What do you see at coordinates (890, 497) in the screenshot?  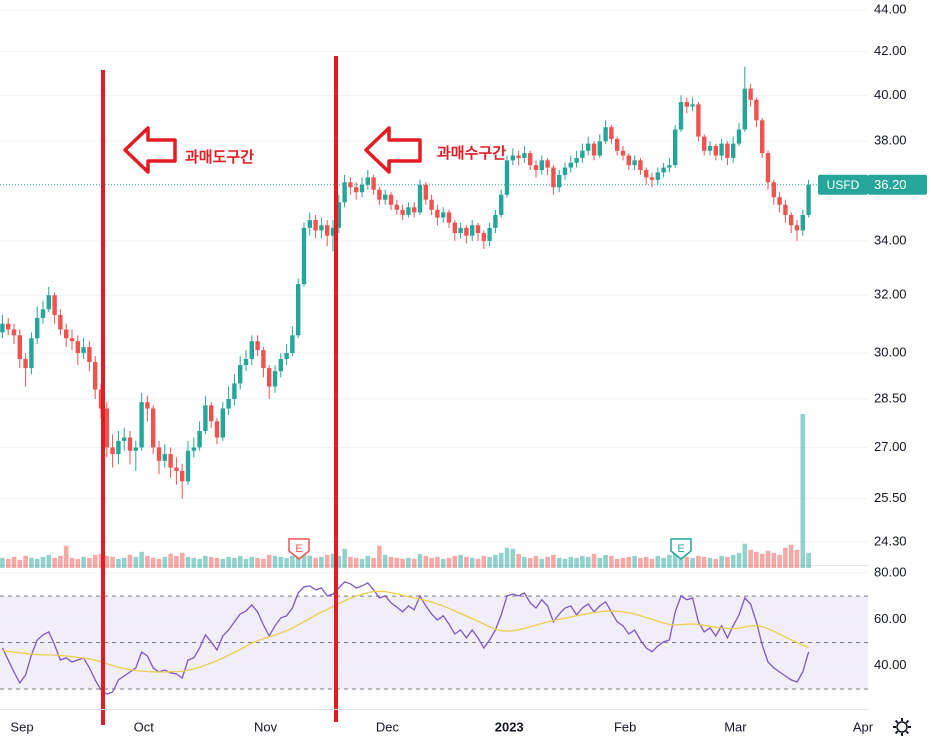 I see `y-tick-label: 25.50` at bounding box center [890, 497].